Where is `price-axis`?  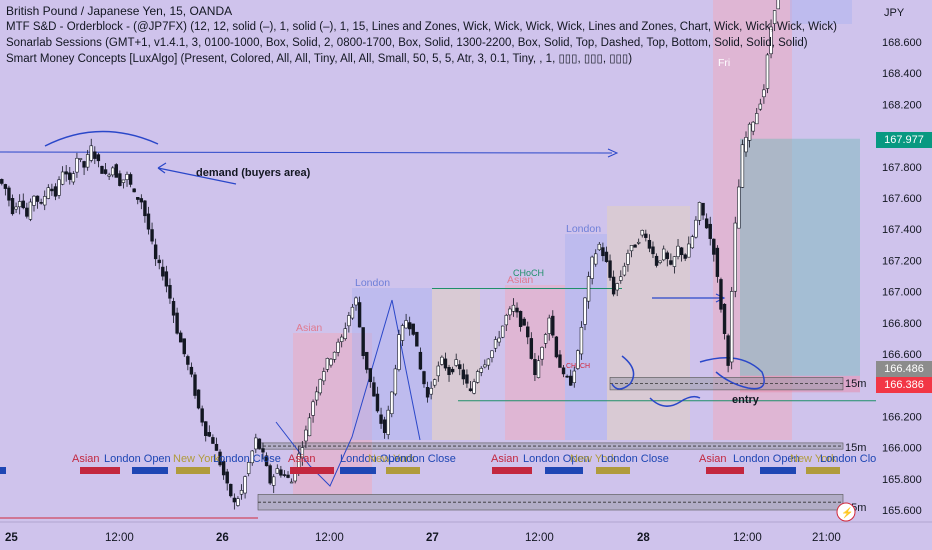
price-axis is located at coordinates (904, 275).